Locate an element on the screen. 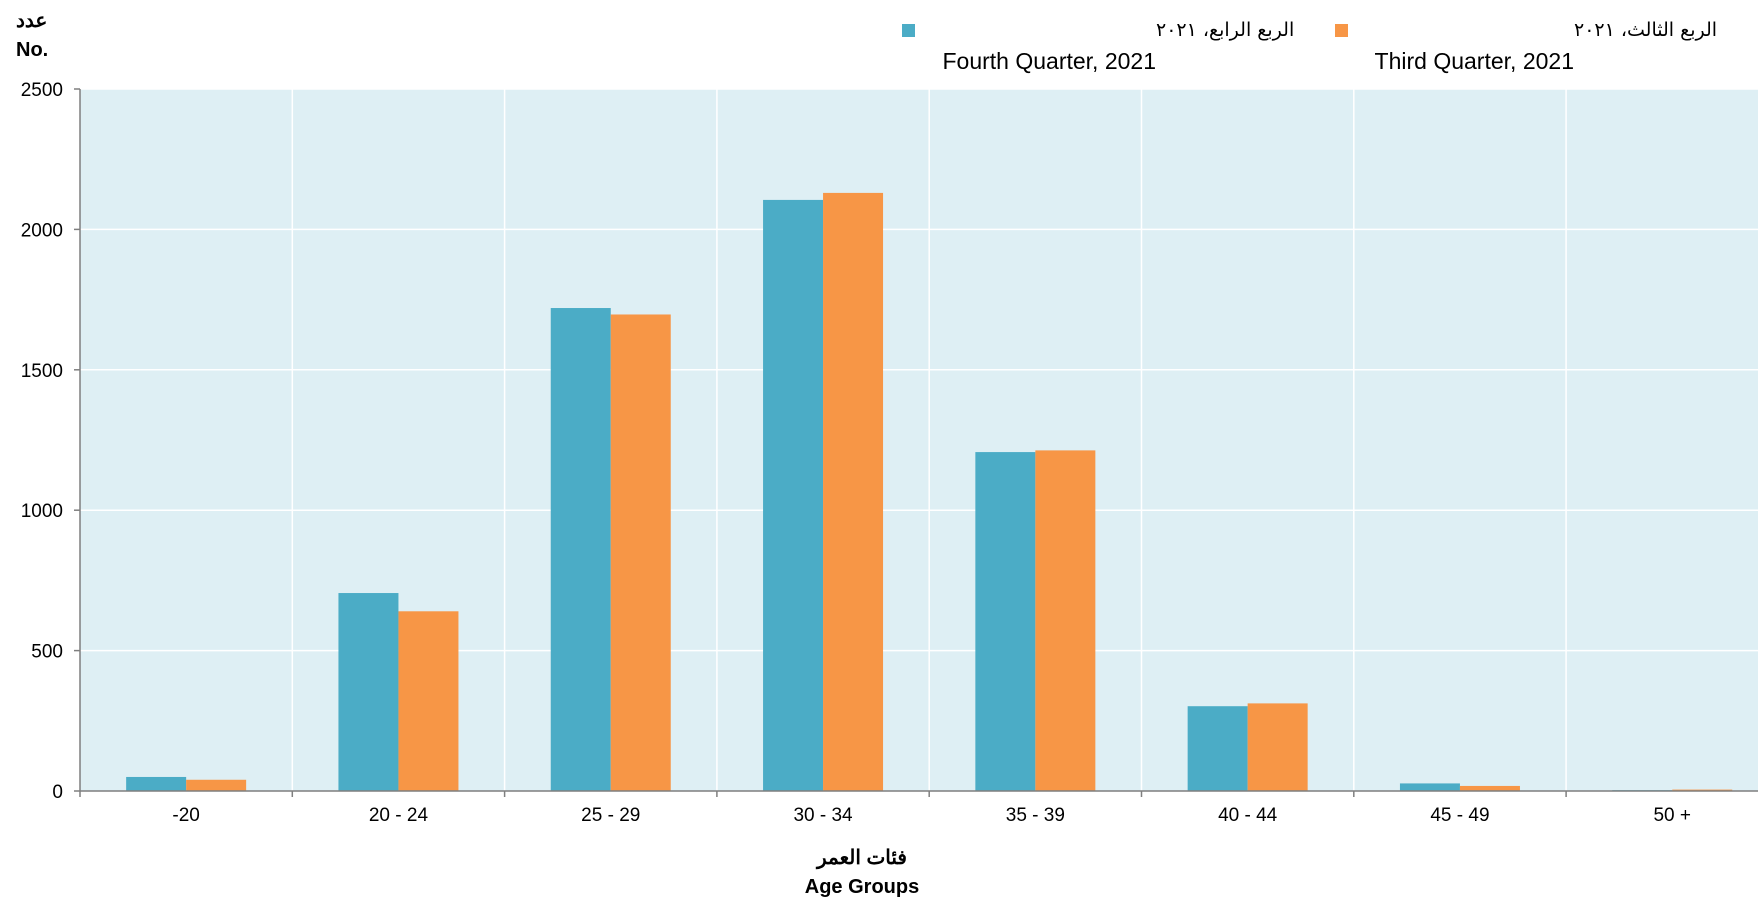 The width and height of the screenshot is (1758, 899). legend-swatch-fourth-quarter is located at coordinates (908, 30).